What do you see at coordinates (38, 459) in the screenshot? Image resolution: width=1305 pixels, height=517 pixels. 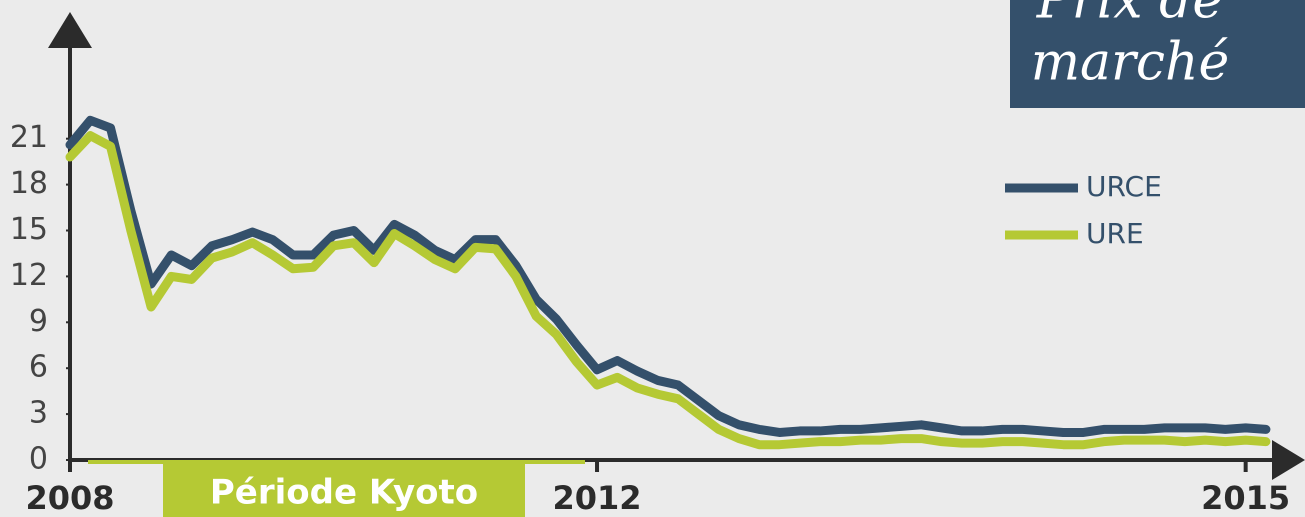 I see `y-tick-label: 0` at bounding box center [38, 459].